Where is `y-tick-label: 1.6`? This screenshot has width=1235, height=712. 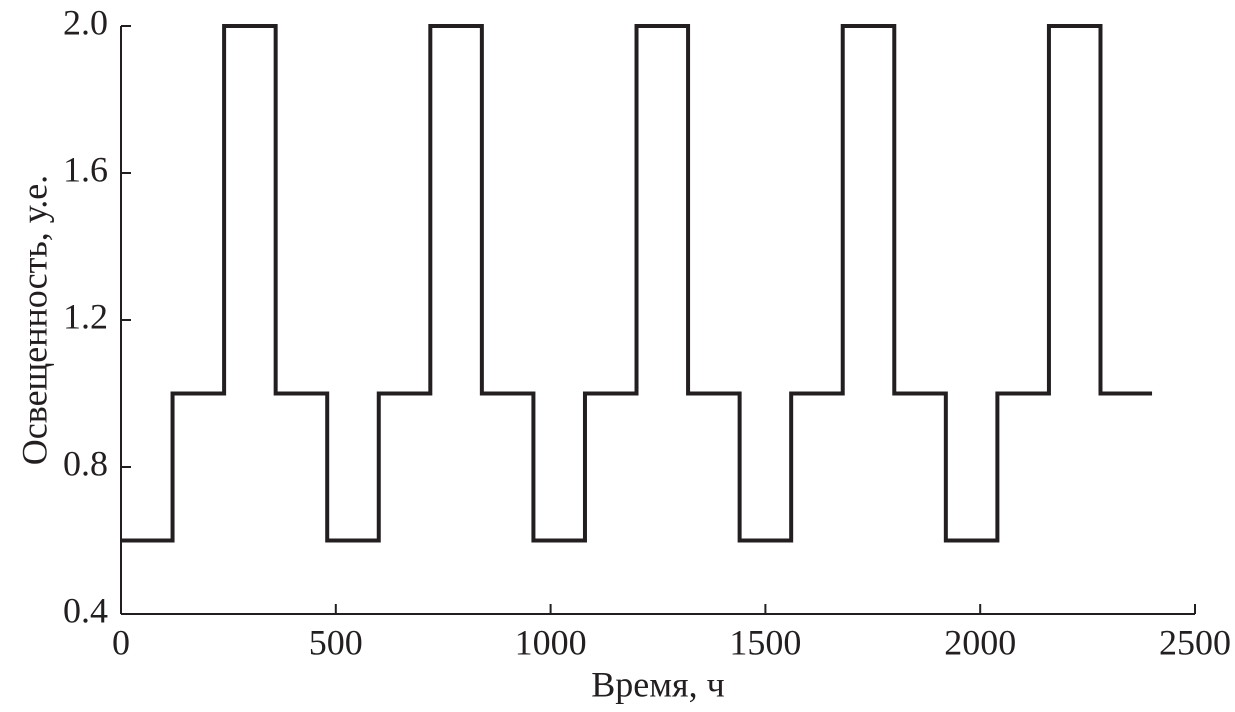 y-tick-label: 1.6 is located at coordinates (85, 169).